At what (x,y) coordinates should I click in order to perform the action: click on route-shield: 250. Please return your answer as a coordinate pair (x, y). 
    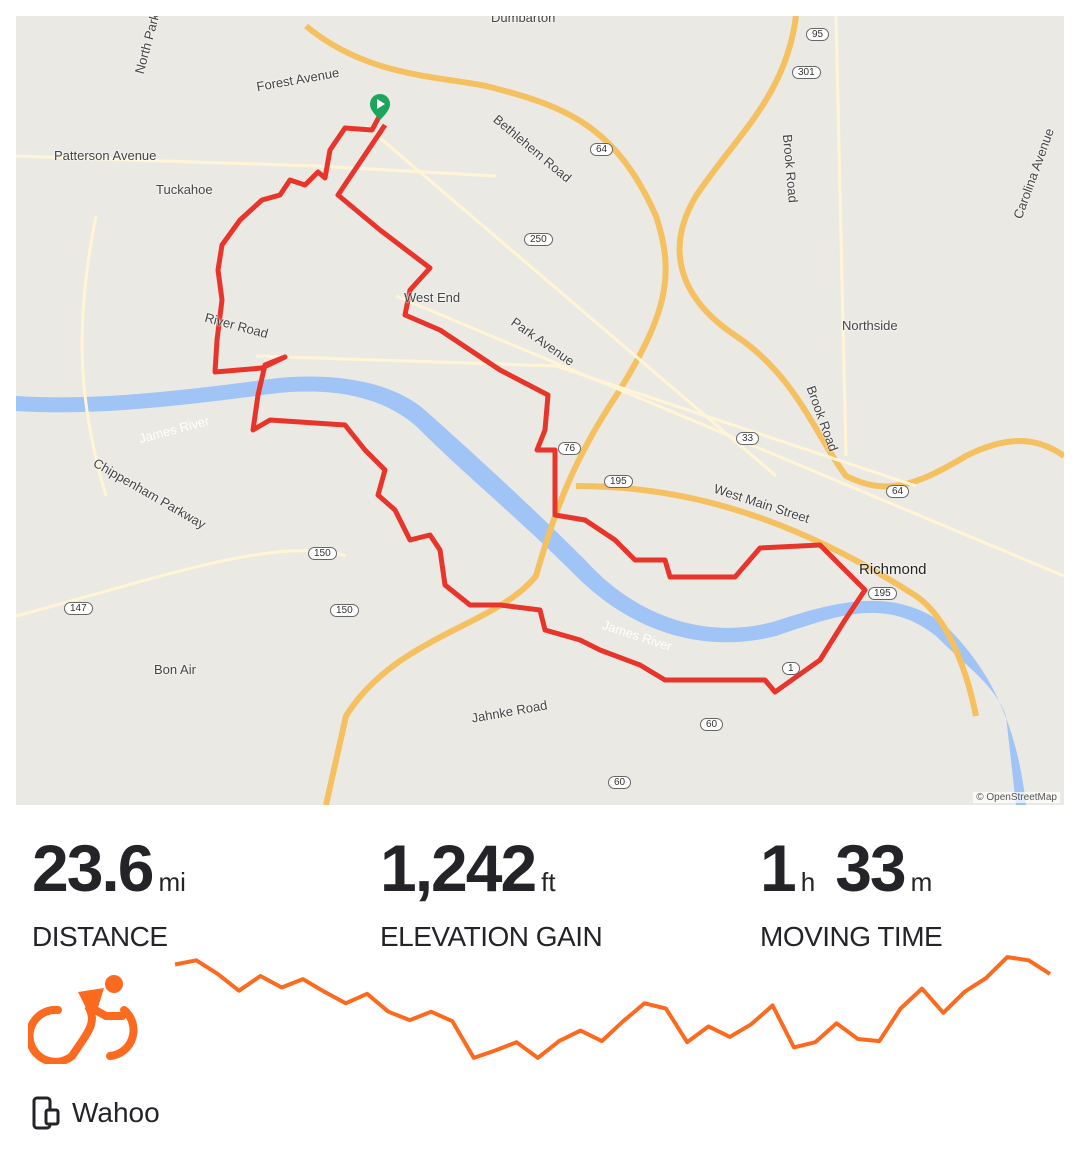
    Looking at the image, I should click on (538, 239).